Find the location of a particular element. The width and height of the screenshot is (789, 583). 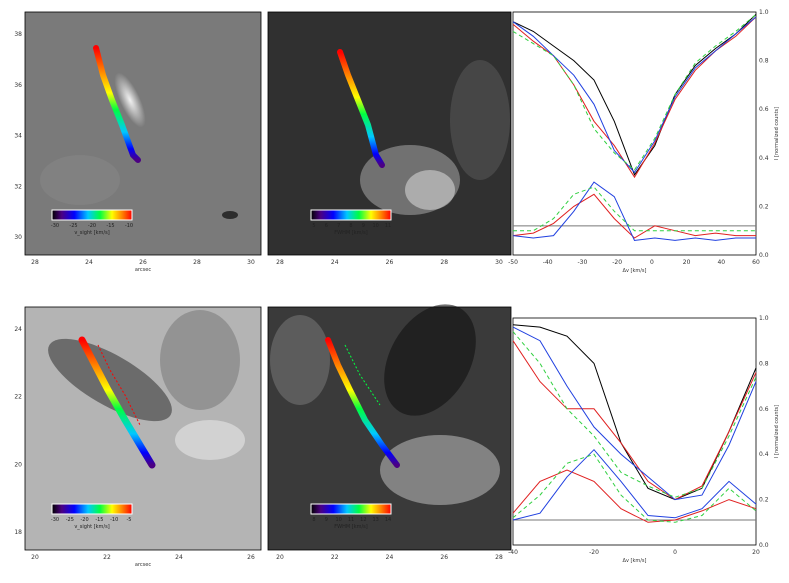

y-tick-label: 22 is located at coordinates (18, 397).